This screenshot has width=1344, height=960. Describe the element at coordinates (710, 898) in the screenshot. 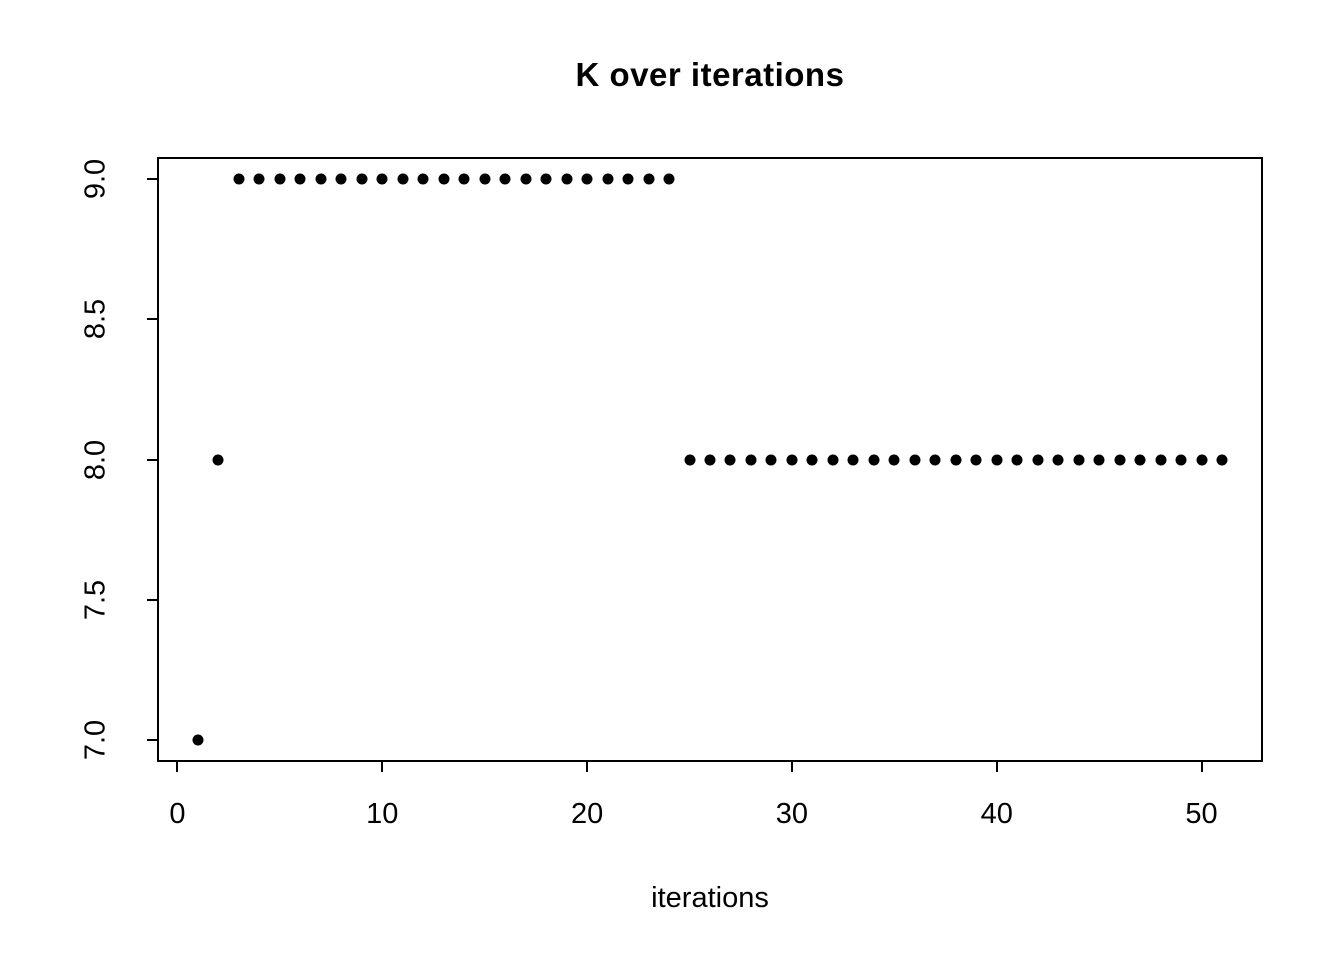

I see `x-axis-label: iterations` at that location.